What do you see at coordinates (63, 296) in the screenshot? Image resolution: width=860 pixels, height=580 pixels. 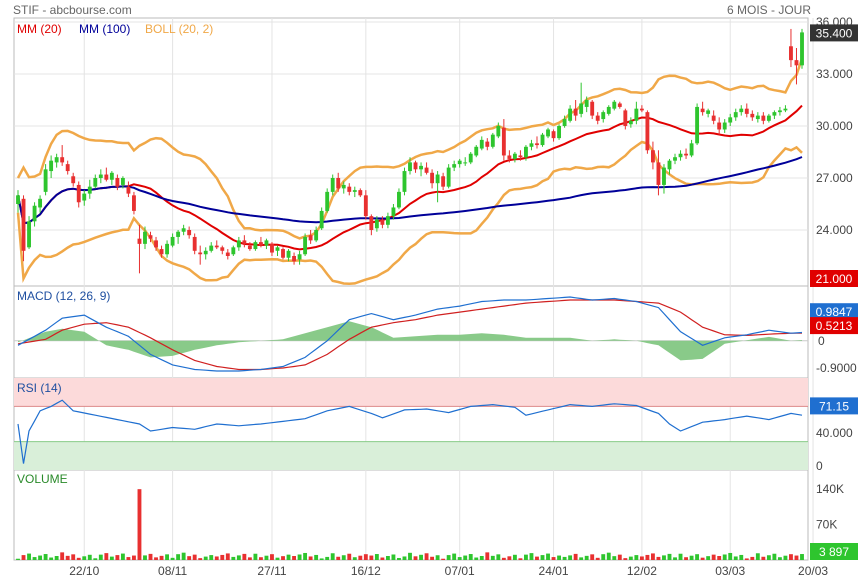 I see `macd-title: MACD (12, 26, 9)` at bounding box center [63, 296].